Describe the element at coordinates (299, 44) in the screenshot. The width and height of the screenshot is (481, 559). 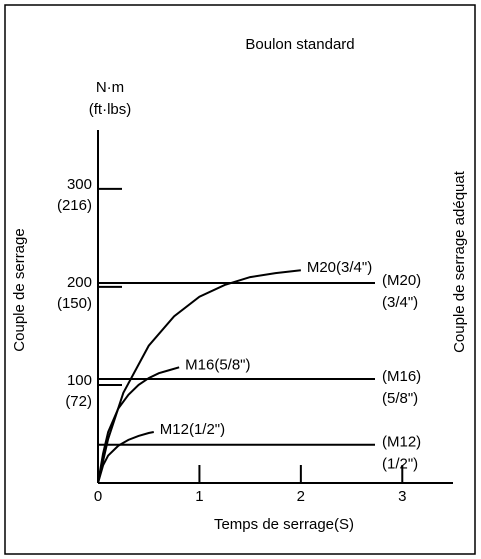
I see `chart-title: Boulon standard` at that location.